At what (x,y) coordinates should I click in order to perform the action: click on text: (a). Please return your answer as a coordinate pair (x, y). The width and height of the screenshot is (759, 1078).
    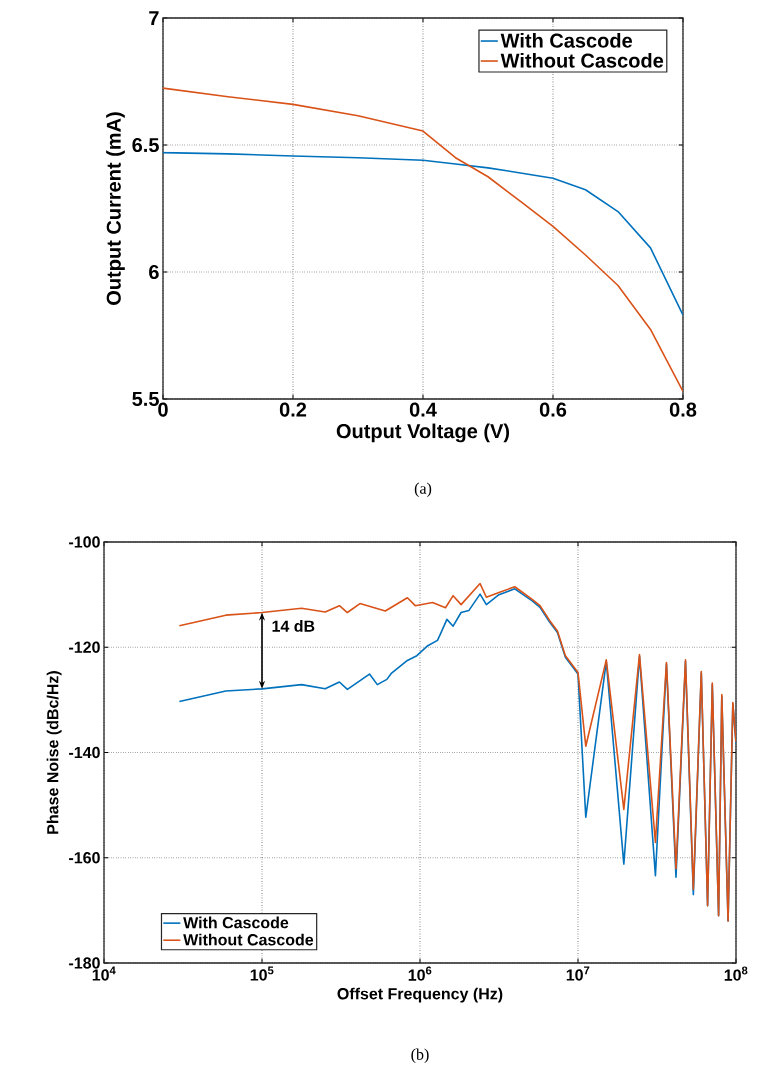
    Looking at the image, I should click on (423, 490).